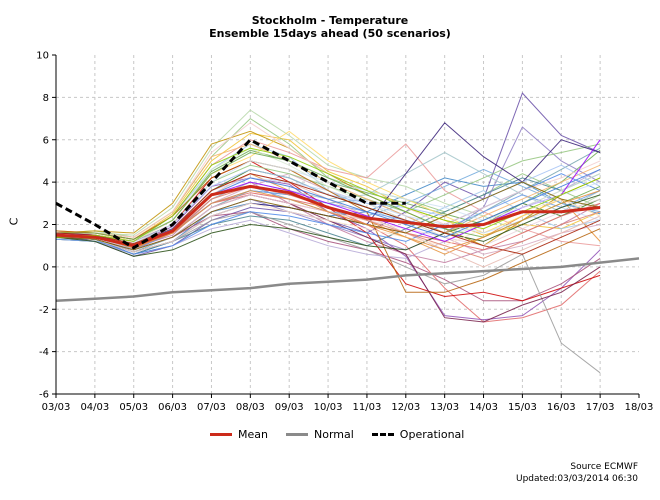 This screenshot has height=500, width=660. I want to click on x-tick-label: 08/03, so click(250, 407).